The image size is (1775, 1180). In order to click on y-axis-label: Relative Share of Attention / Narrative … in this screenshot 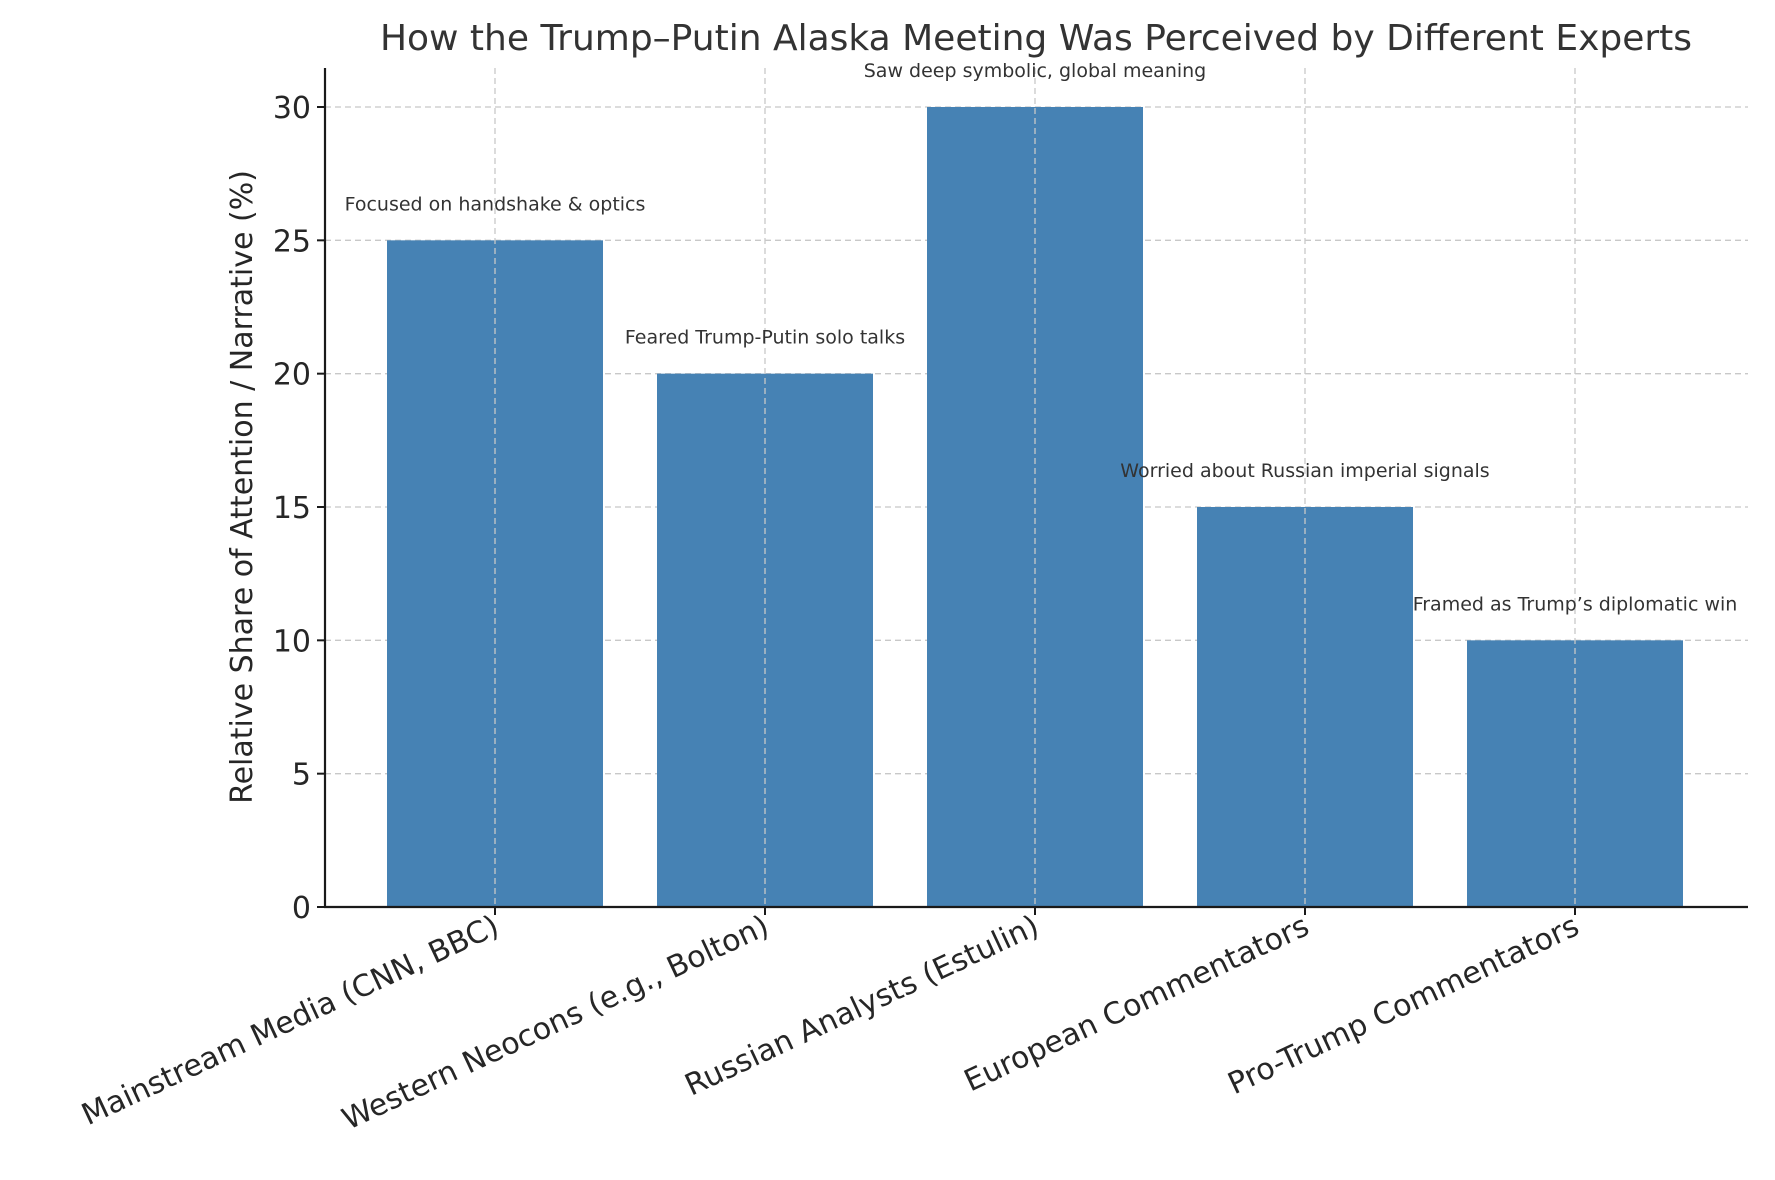, I will do `click(242, 487)`.